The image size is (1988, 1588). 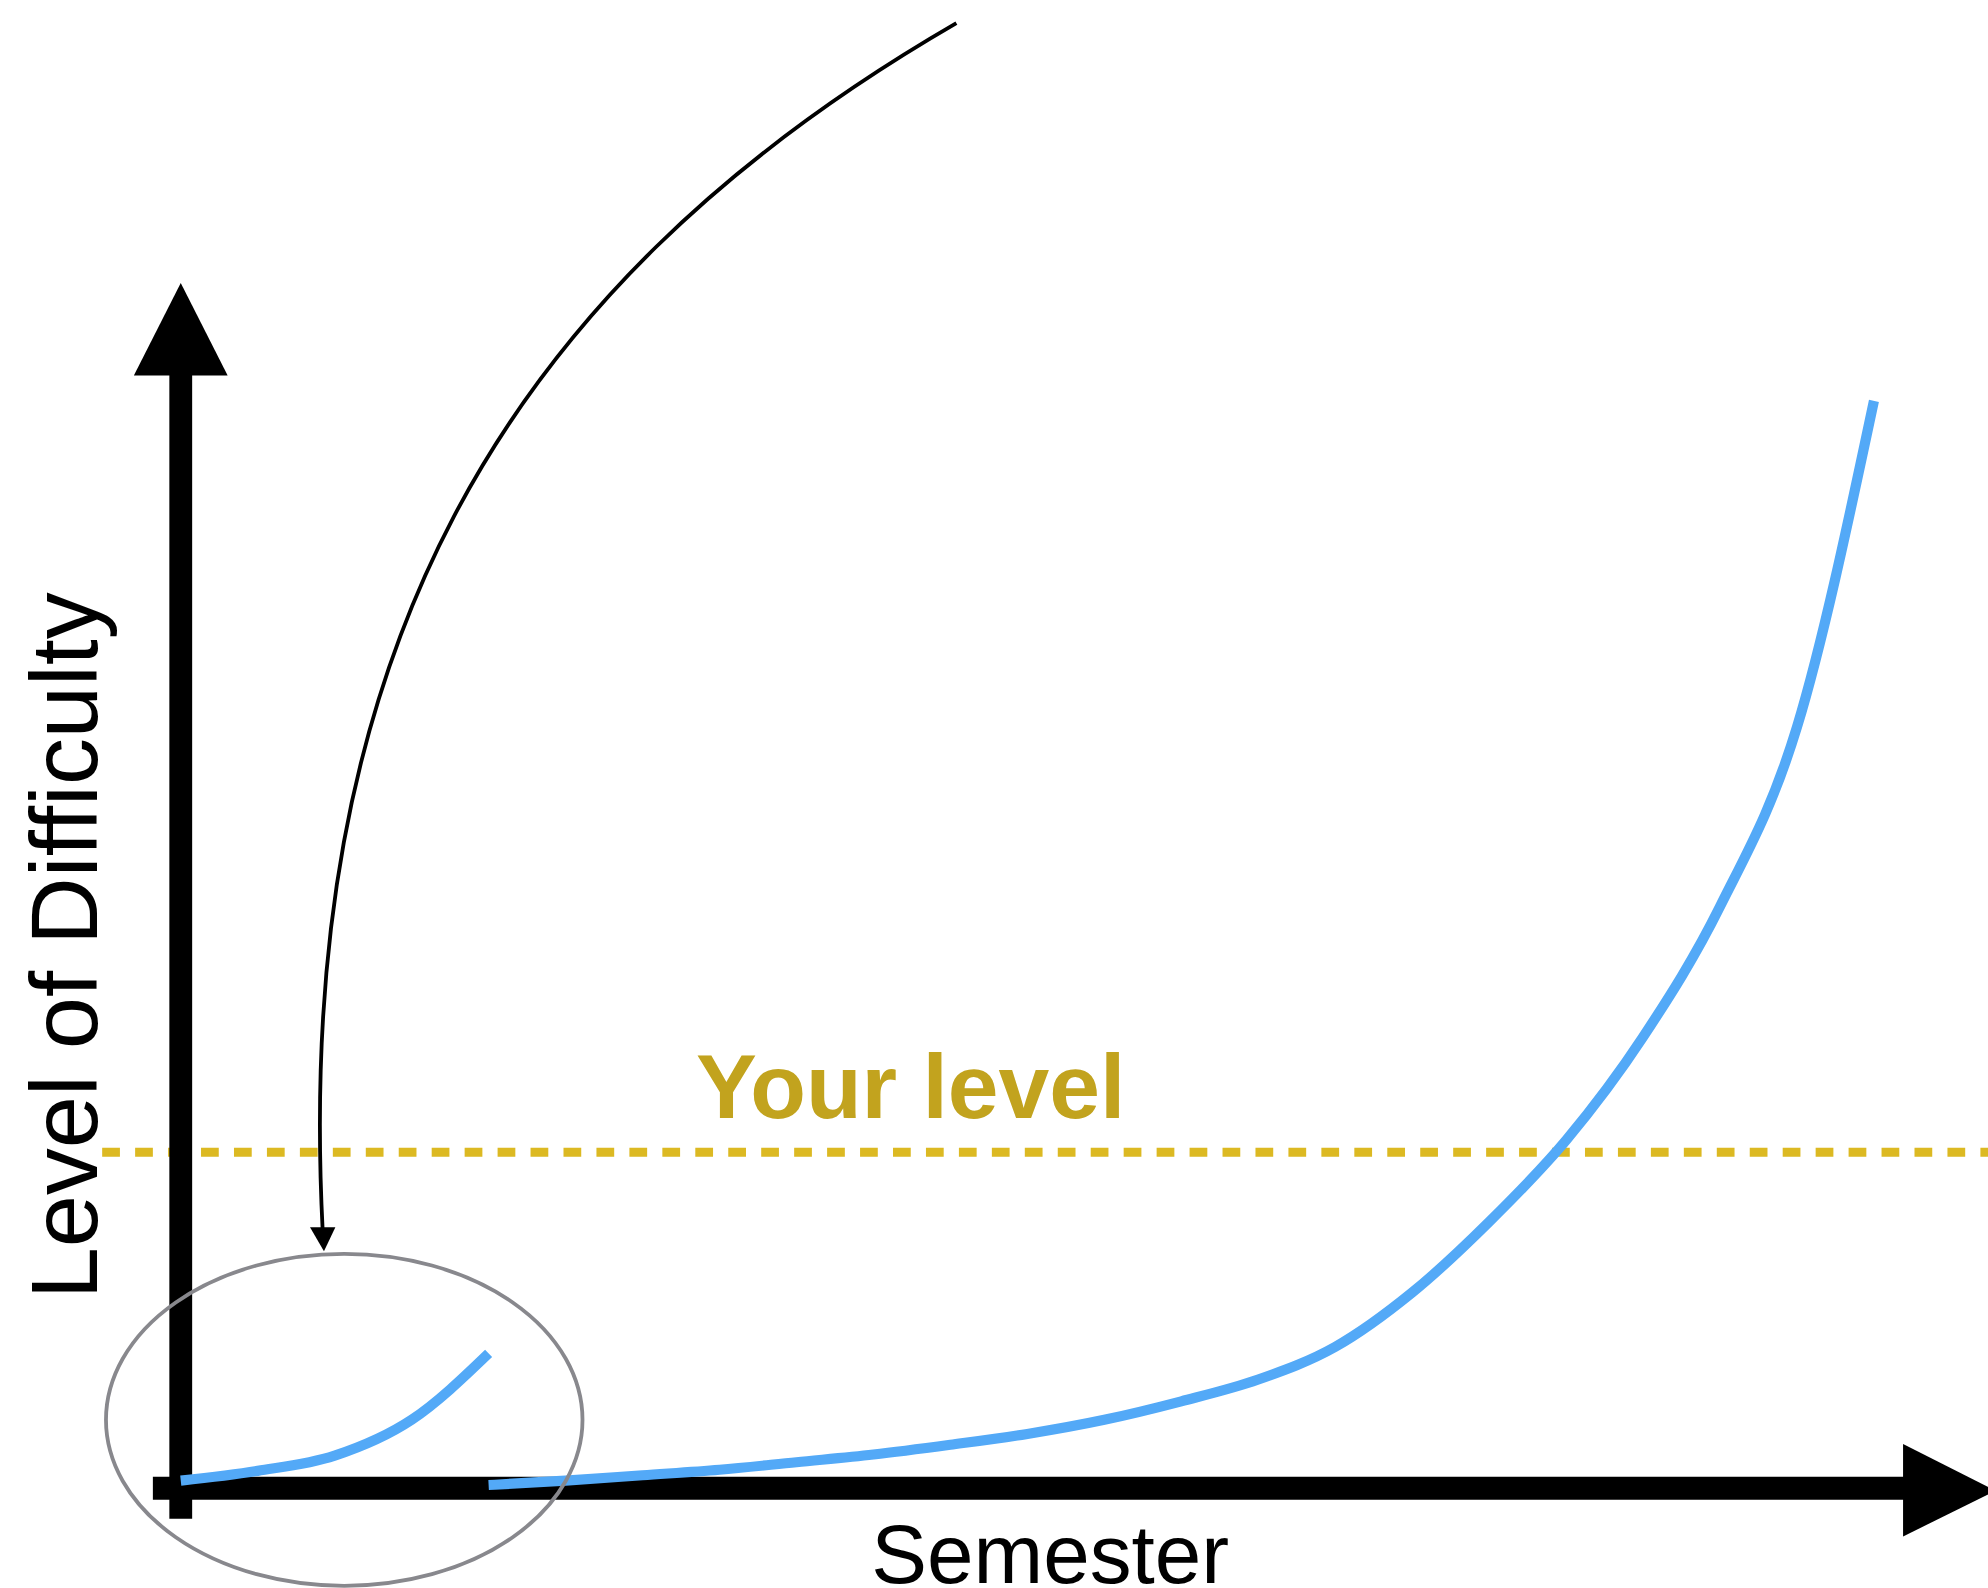 What do you see at coordinates (1050, 1547) in the screenshot?
I see `x-axis-title: Semester` at bounding box center [1050, 1547].